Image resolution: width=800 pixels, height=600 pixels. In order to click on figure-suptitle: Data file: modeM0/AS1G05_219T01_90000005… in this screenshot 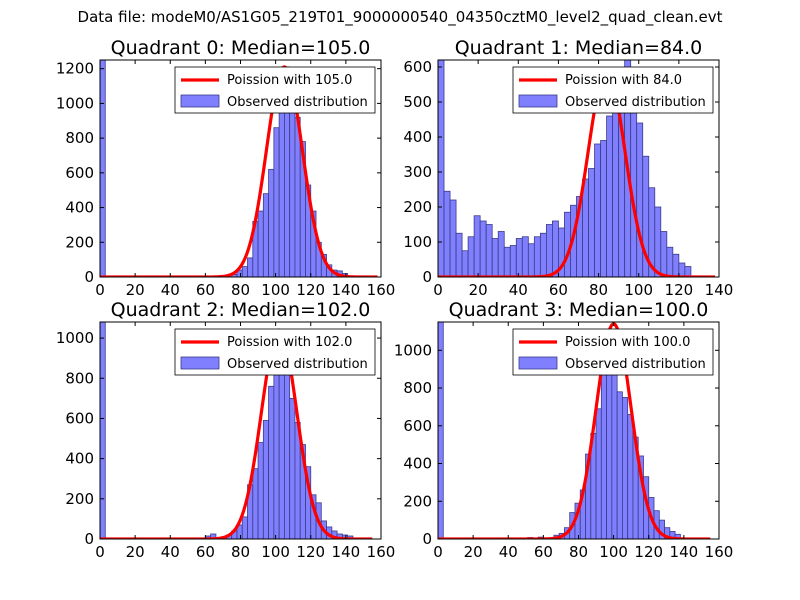, I will do `click(400, 17)`.